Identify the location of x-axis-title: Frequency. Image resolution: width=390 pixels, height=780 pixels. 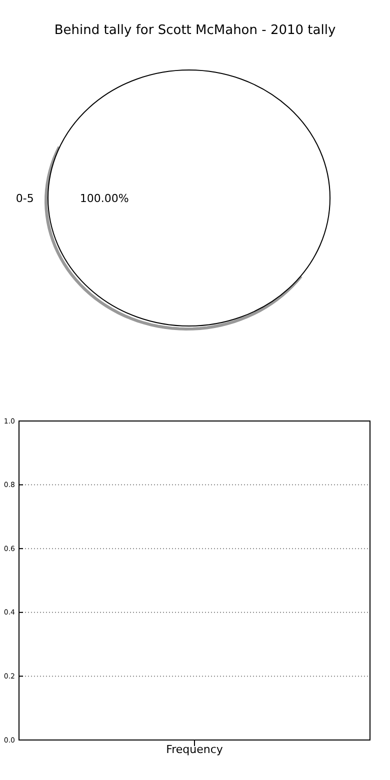
(195, 749).